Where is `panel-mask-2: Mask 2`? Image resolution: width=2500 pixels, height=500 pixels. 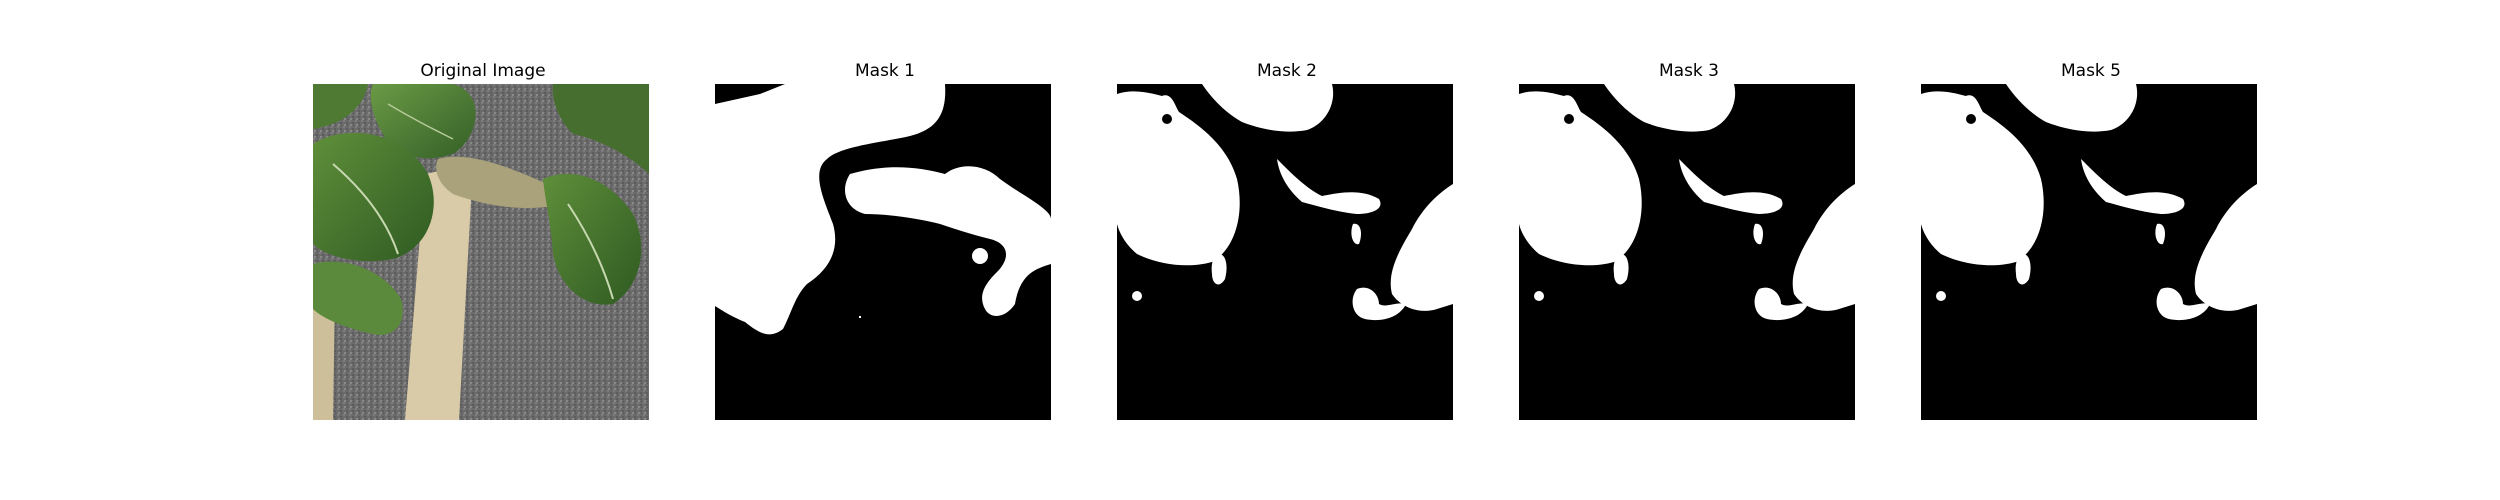 panel-mask-2: Mask 2 is located at coordinates (1287, 239).